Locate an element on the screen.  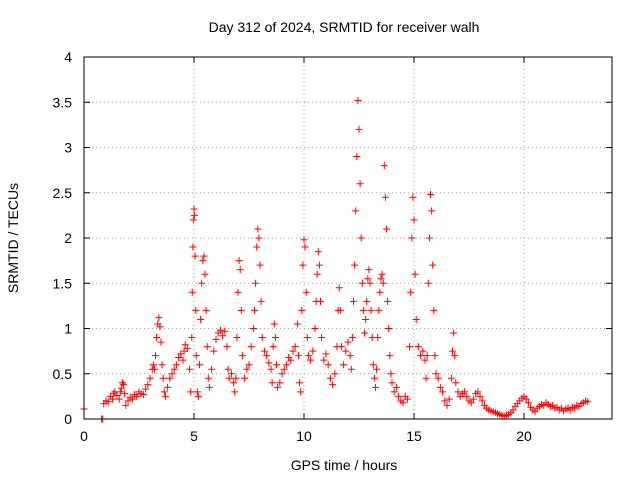
x-axis-title: GPS time / hours is located at coordinates (344, 465).